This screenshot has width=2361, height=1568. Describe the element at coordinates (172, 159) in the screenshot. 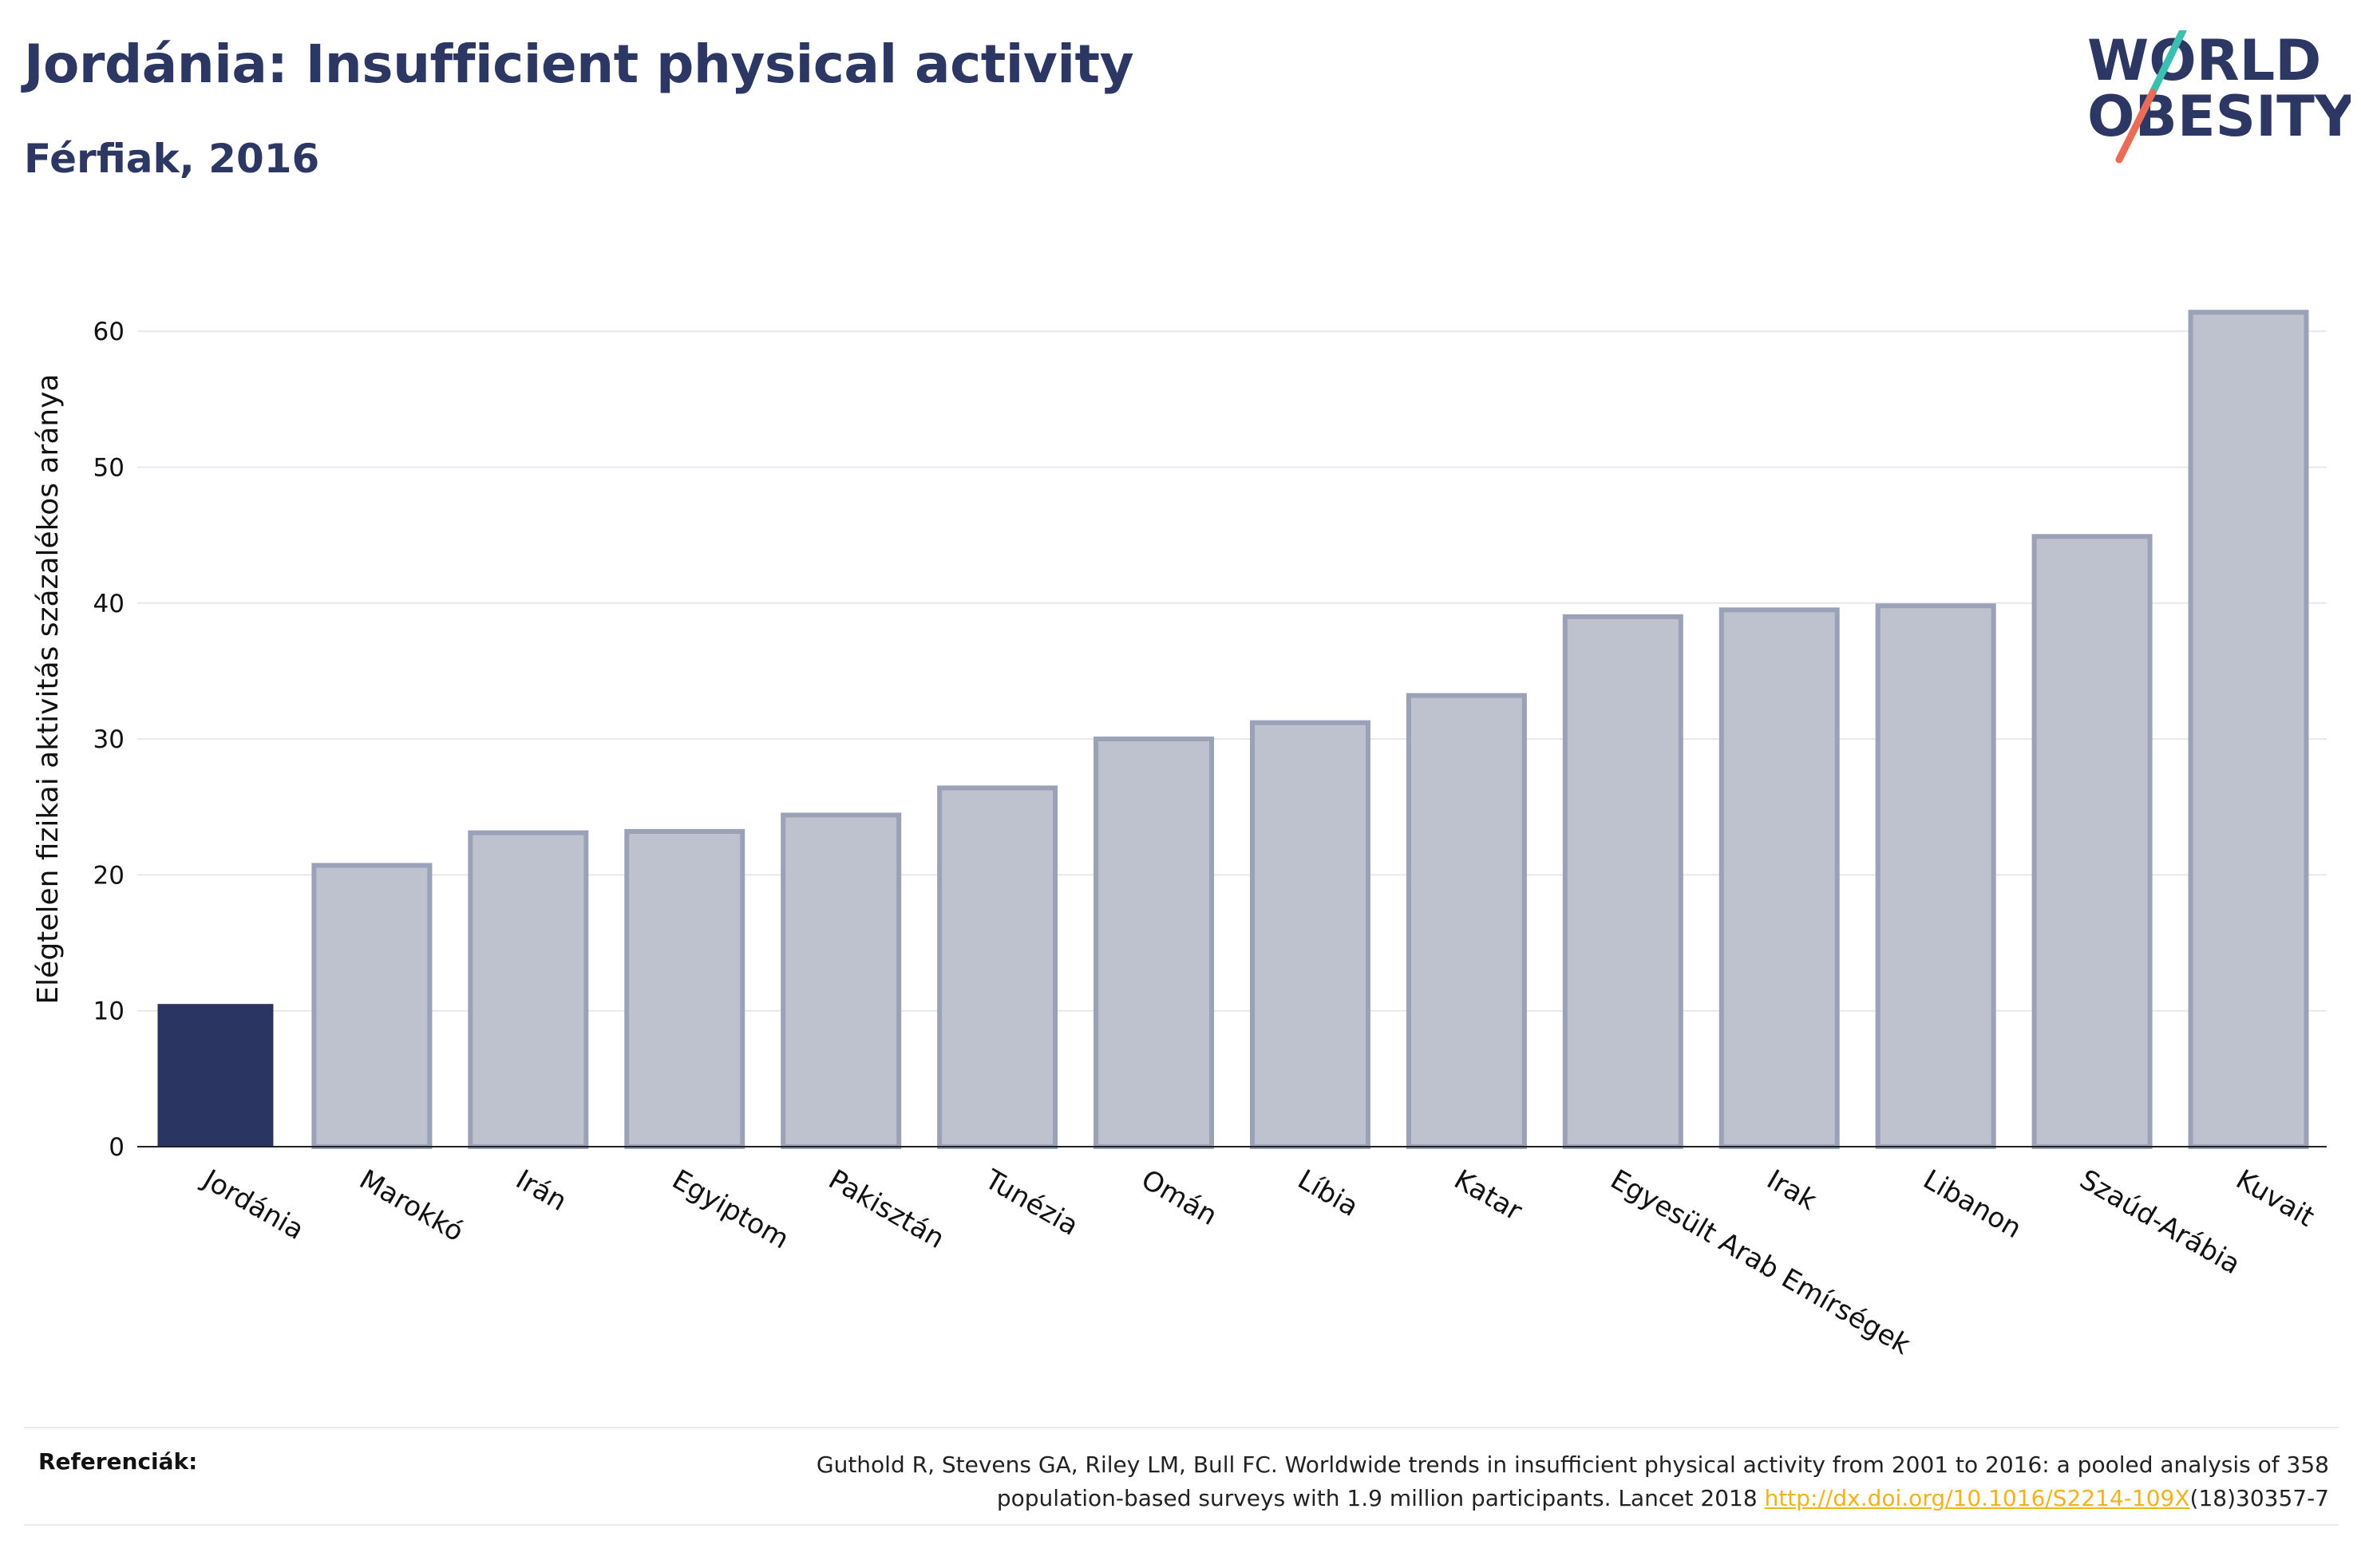

I see `chart-subtitle: Férfiak, 2016` at that location.